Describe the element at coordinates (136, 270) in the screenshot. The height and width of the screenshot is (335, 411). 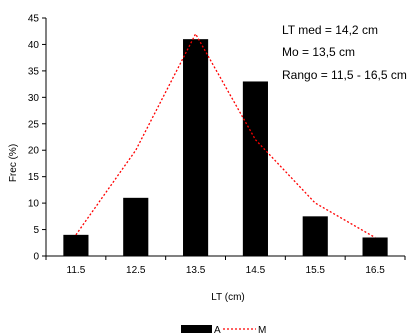
I see `x-tick-label: 12.5` at that location.